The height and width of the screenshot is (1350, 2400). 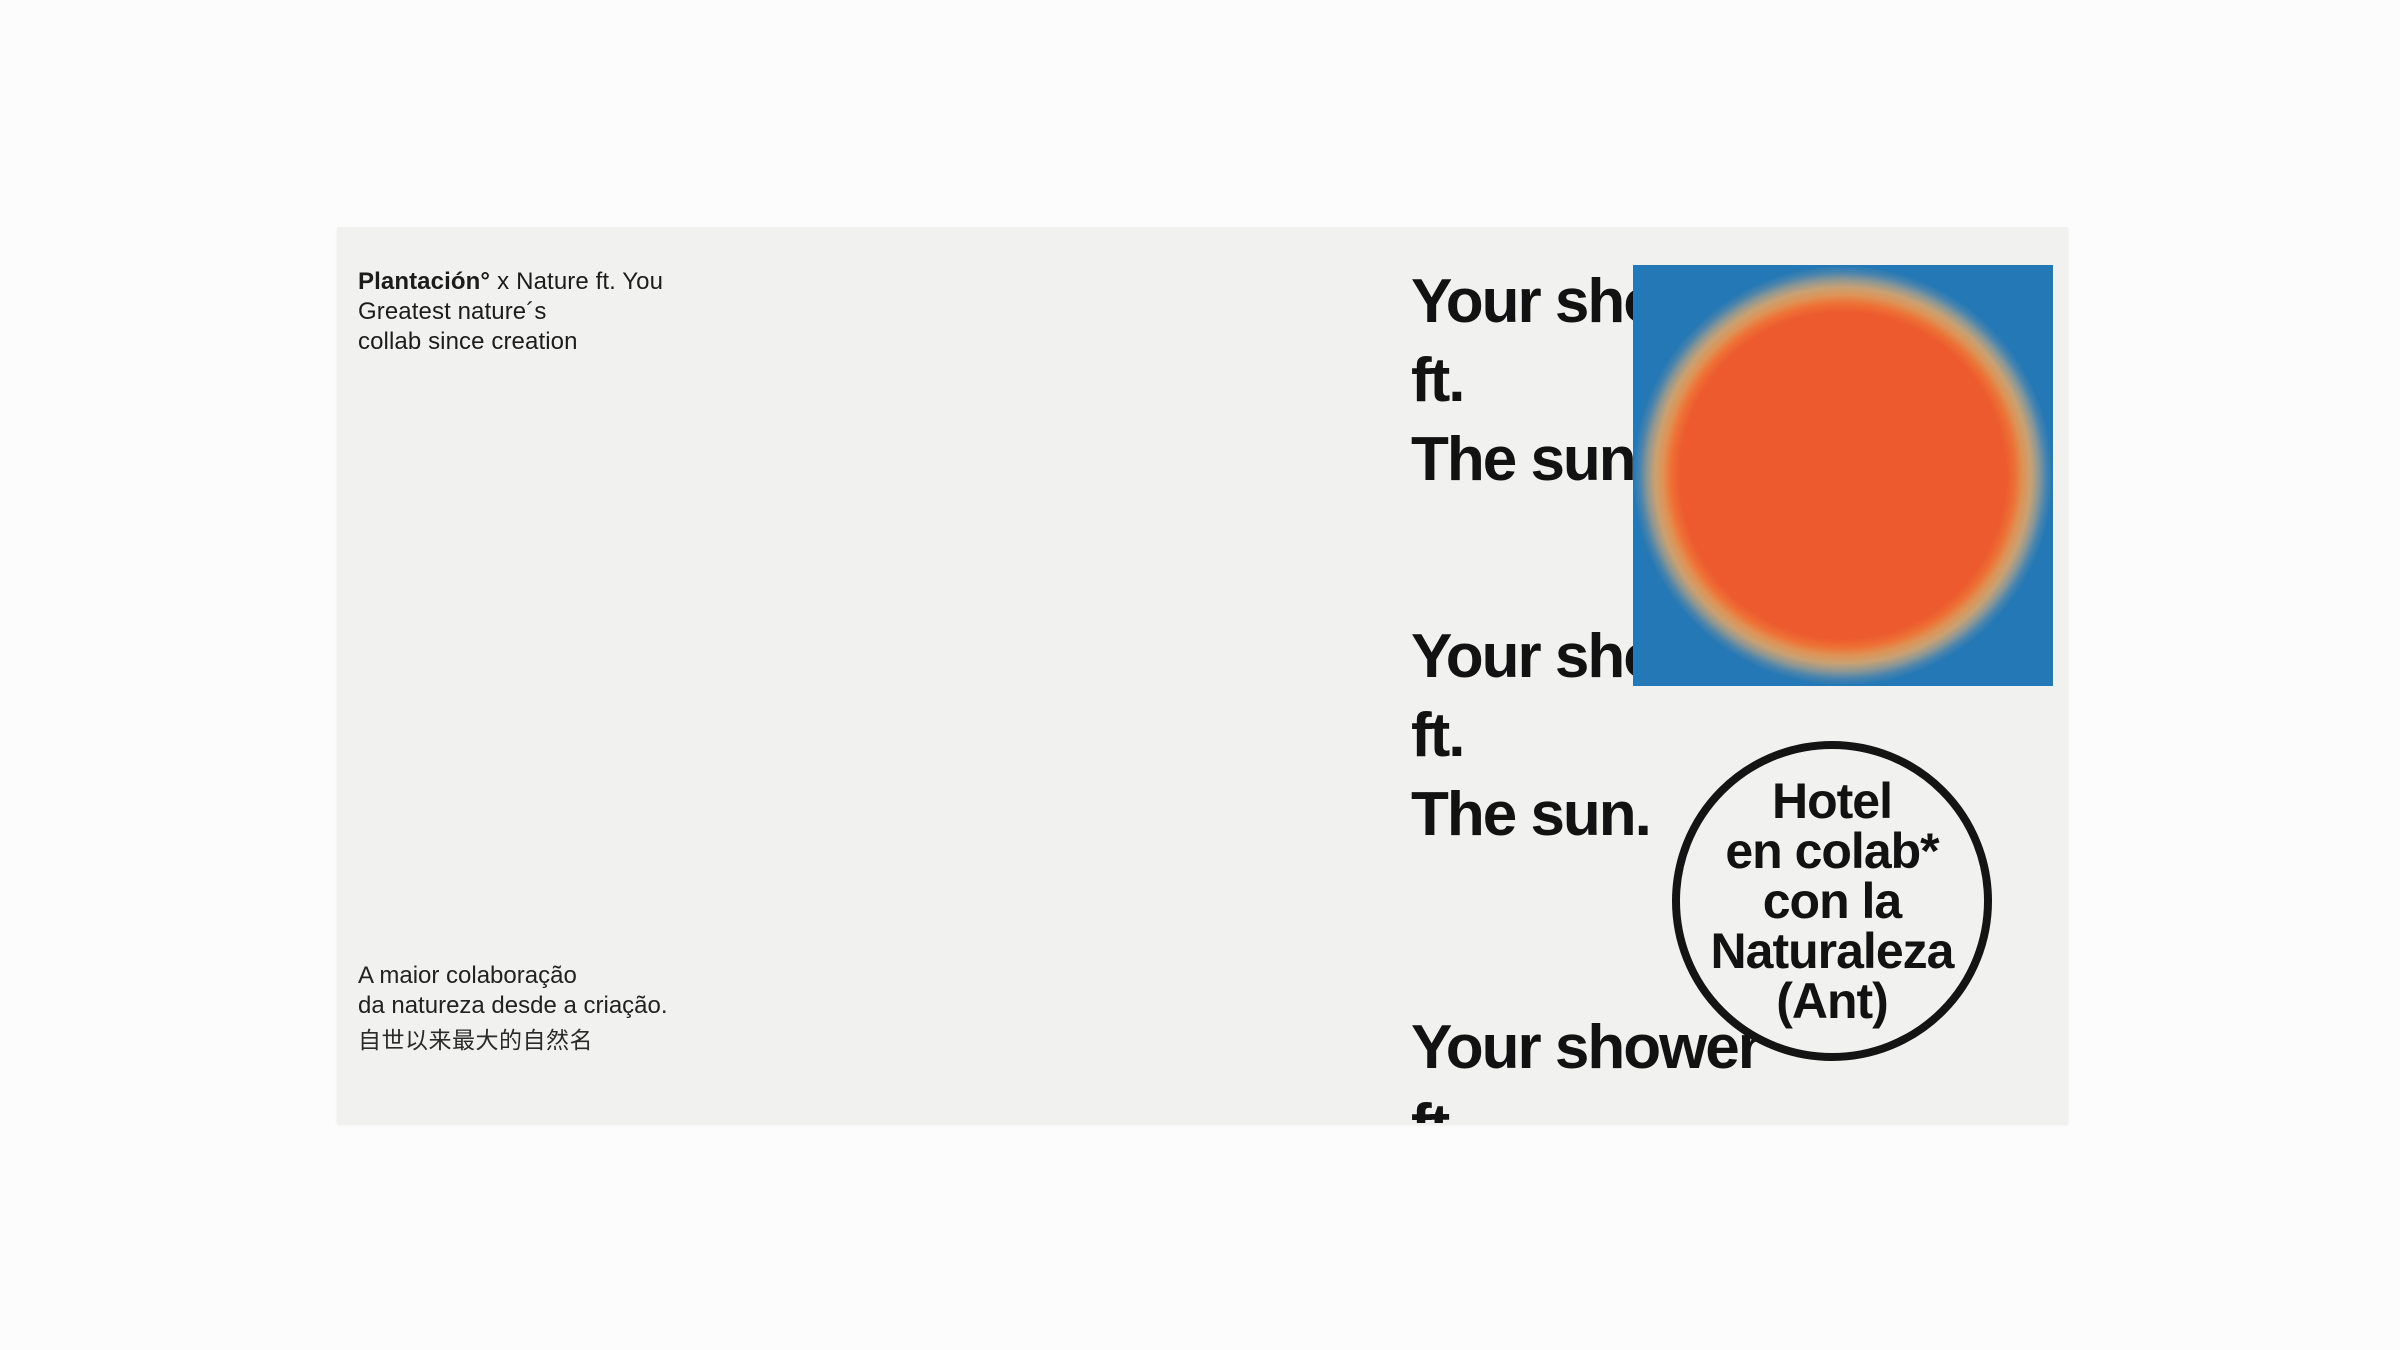 What do you see at coordinates (1832, 951) in the screenshot?
I see `badge-line: Naturaleza` at bounding box center [1832, 951].